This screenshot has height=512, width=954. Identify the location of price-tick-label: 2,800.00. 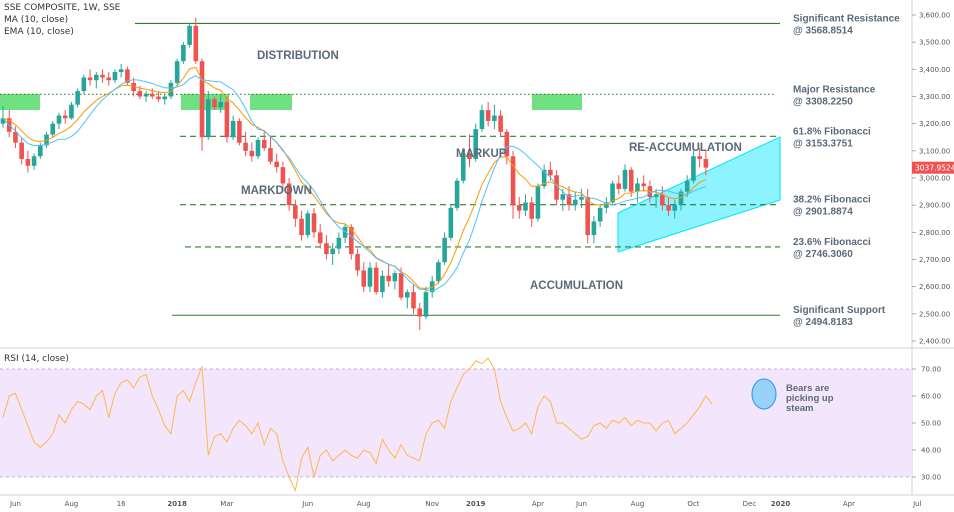
(934, 233).